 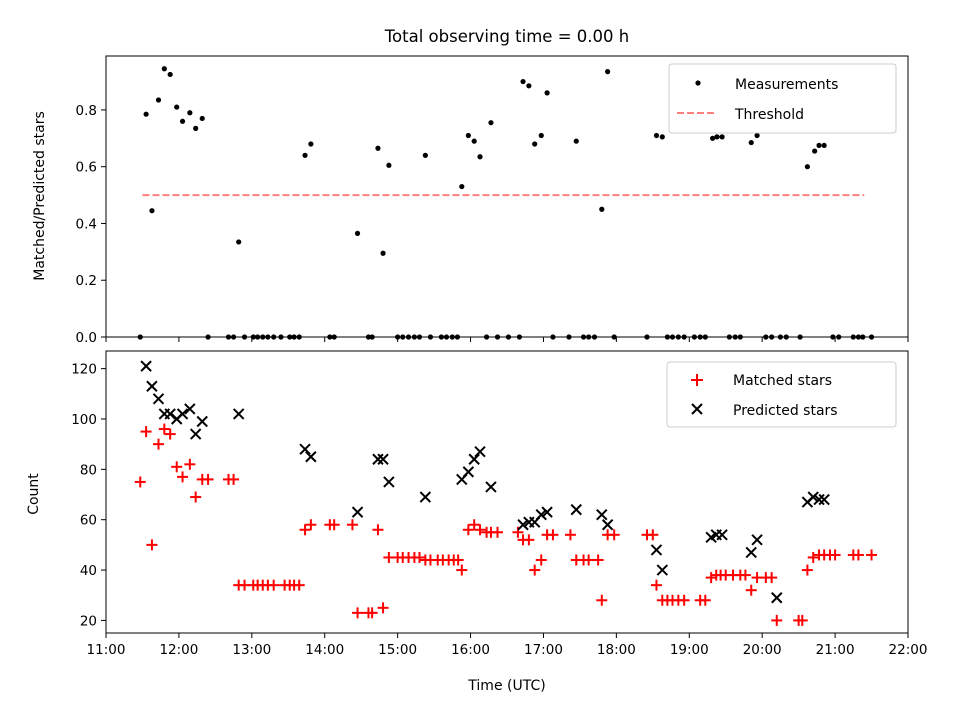 I want to click on bottom-x-tick-label: 11:00, so click(x=106, y=650).